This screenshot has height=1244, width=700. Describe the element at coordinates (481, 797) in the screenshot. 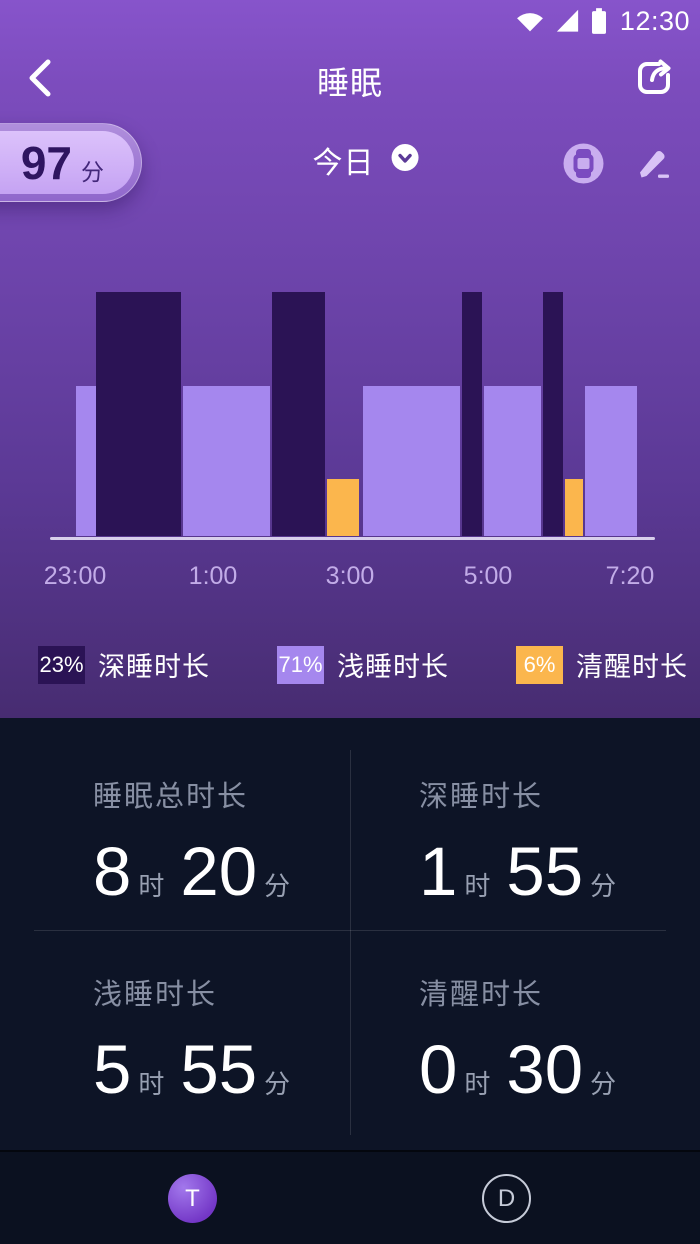

I see `stat-label: 深睡时长` at that location.